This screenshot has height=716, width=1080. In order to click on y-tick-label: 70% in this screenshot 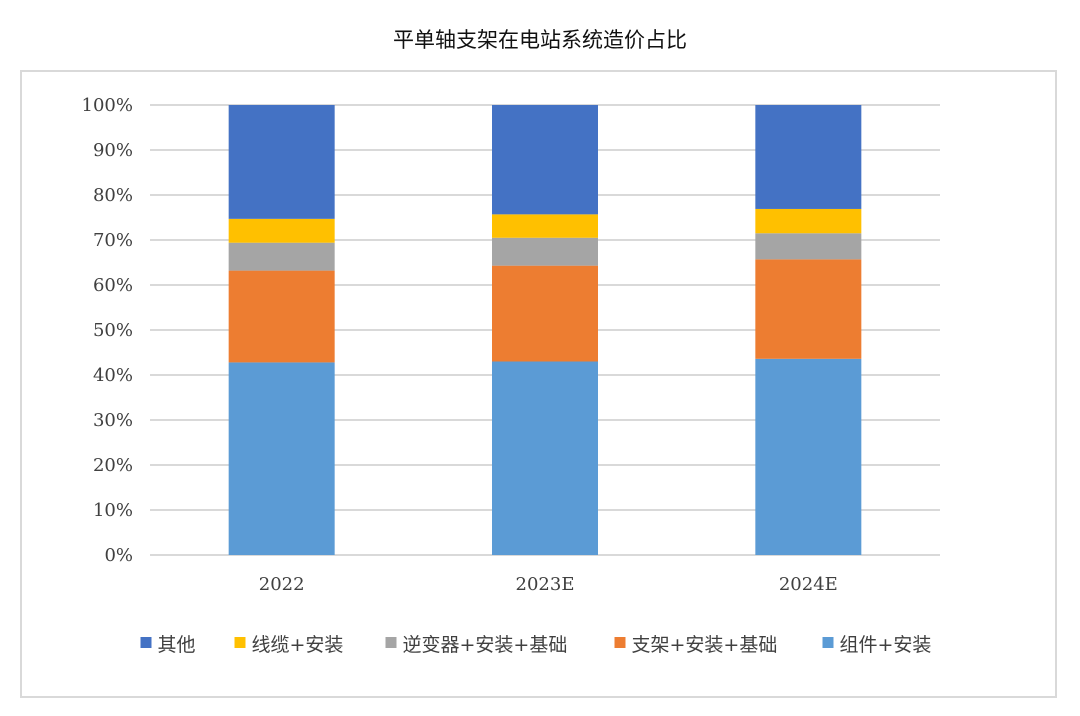, I will do `click(113, 240)`.